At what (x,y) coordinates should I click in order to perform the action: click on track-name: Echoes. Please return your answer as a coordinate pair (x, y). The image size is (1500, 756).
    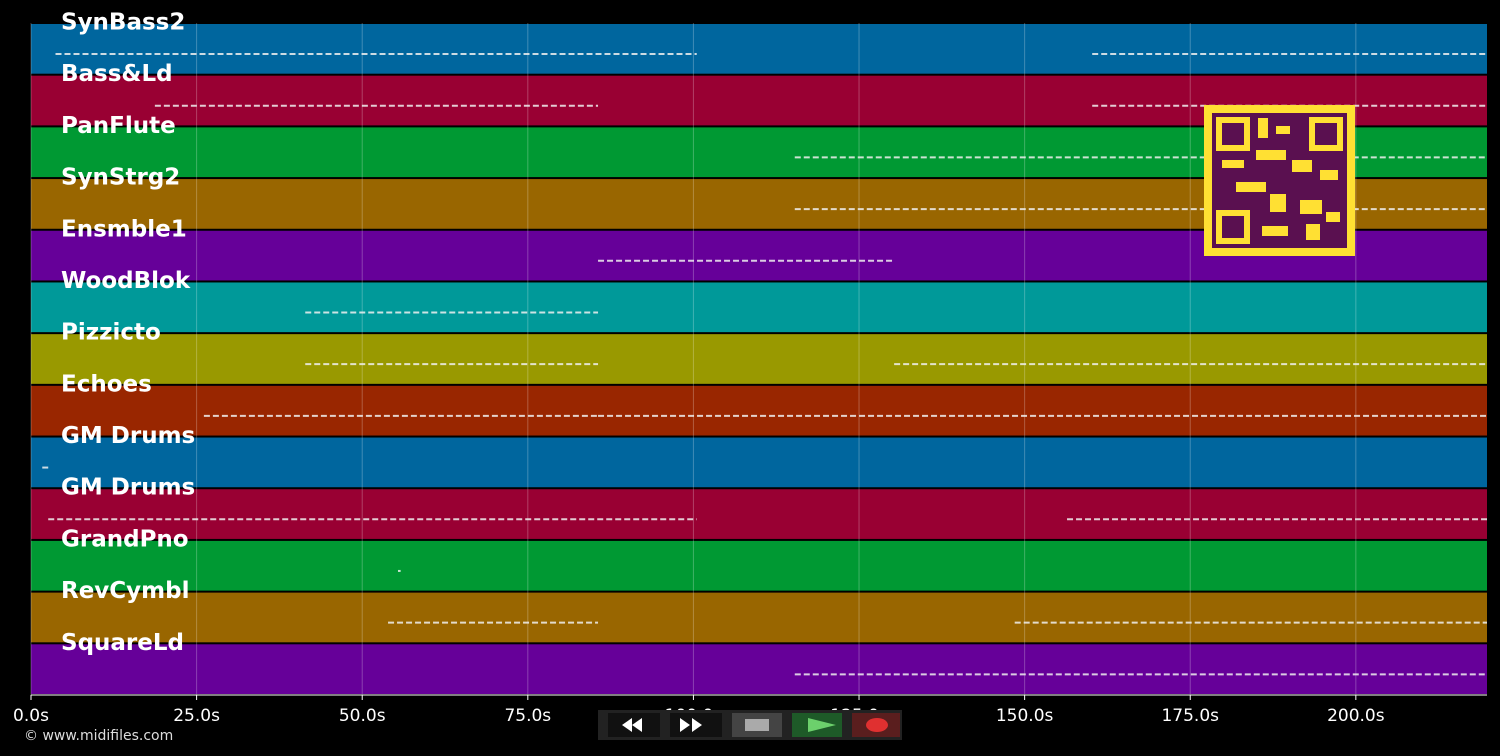
    Looking at the image, I should click on (106, 384).